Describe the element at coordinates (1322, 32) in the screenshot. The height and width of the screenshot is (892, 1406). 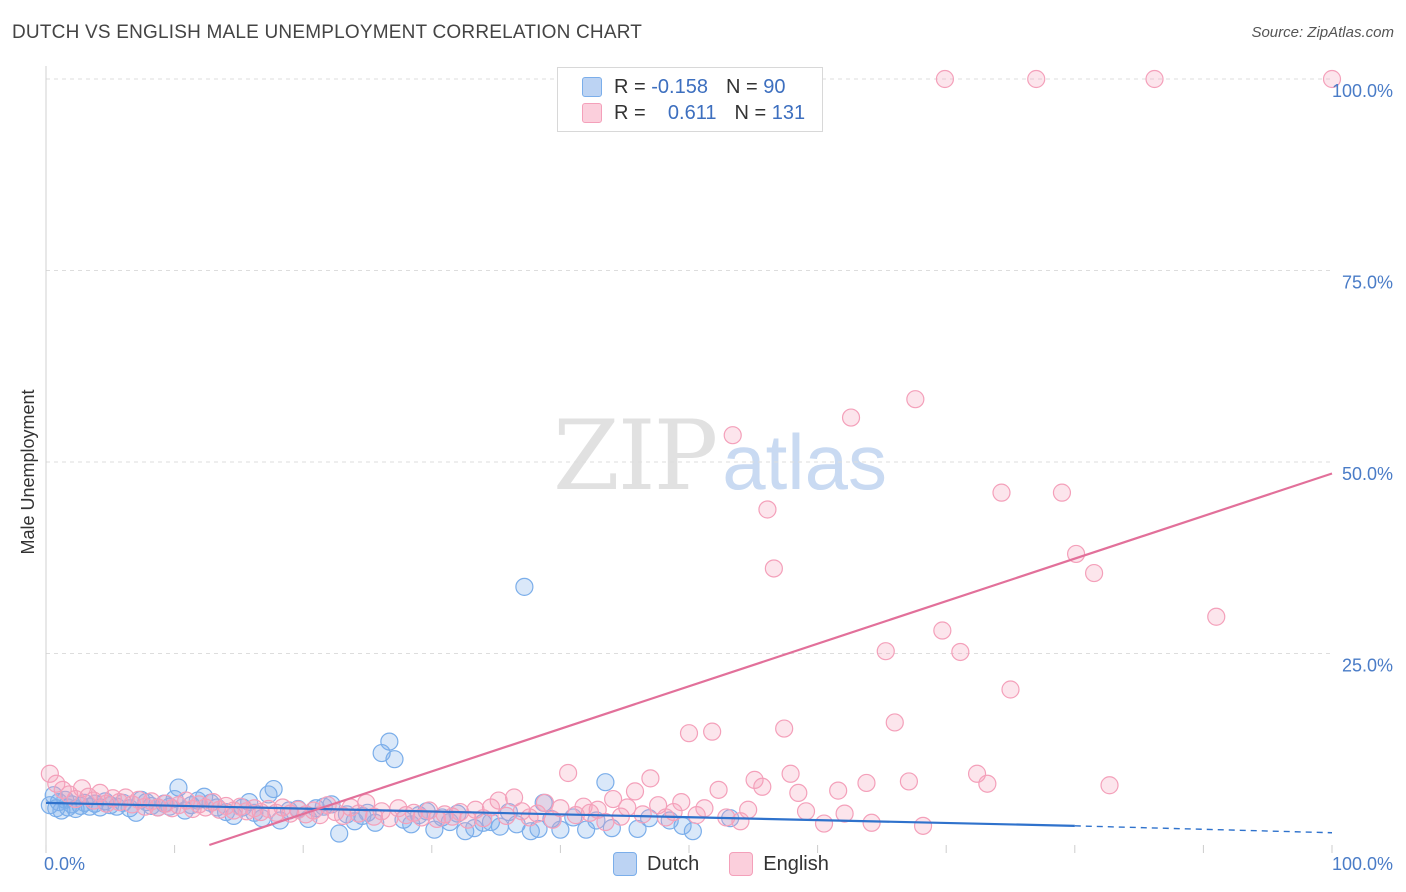
I see `source-label: Source: ZipAtlas.com` at that location.